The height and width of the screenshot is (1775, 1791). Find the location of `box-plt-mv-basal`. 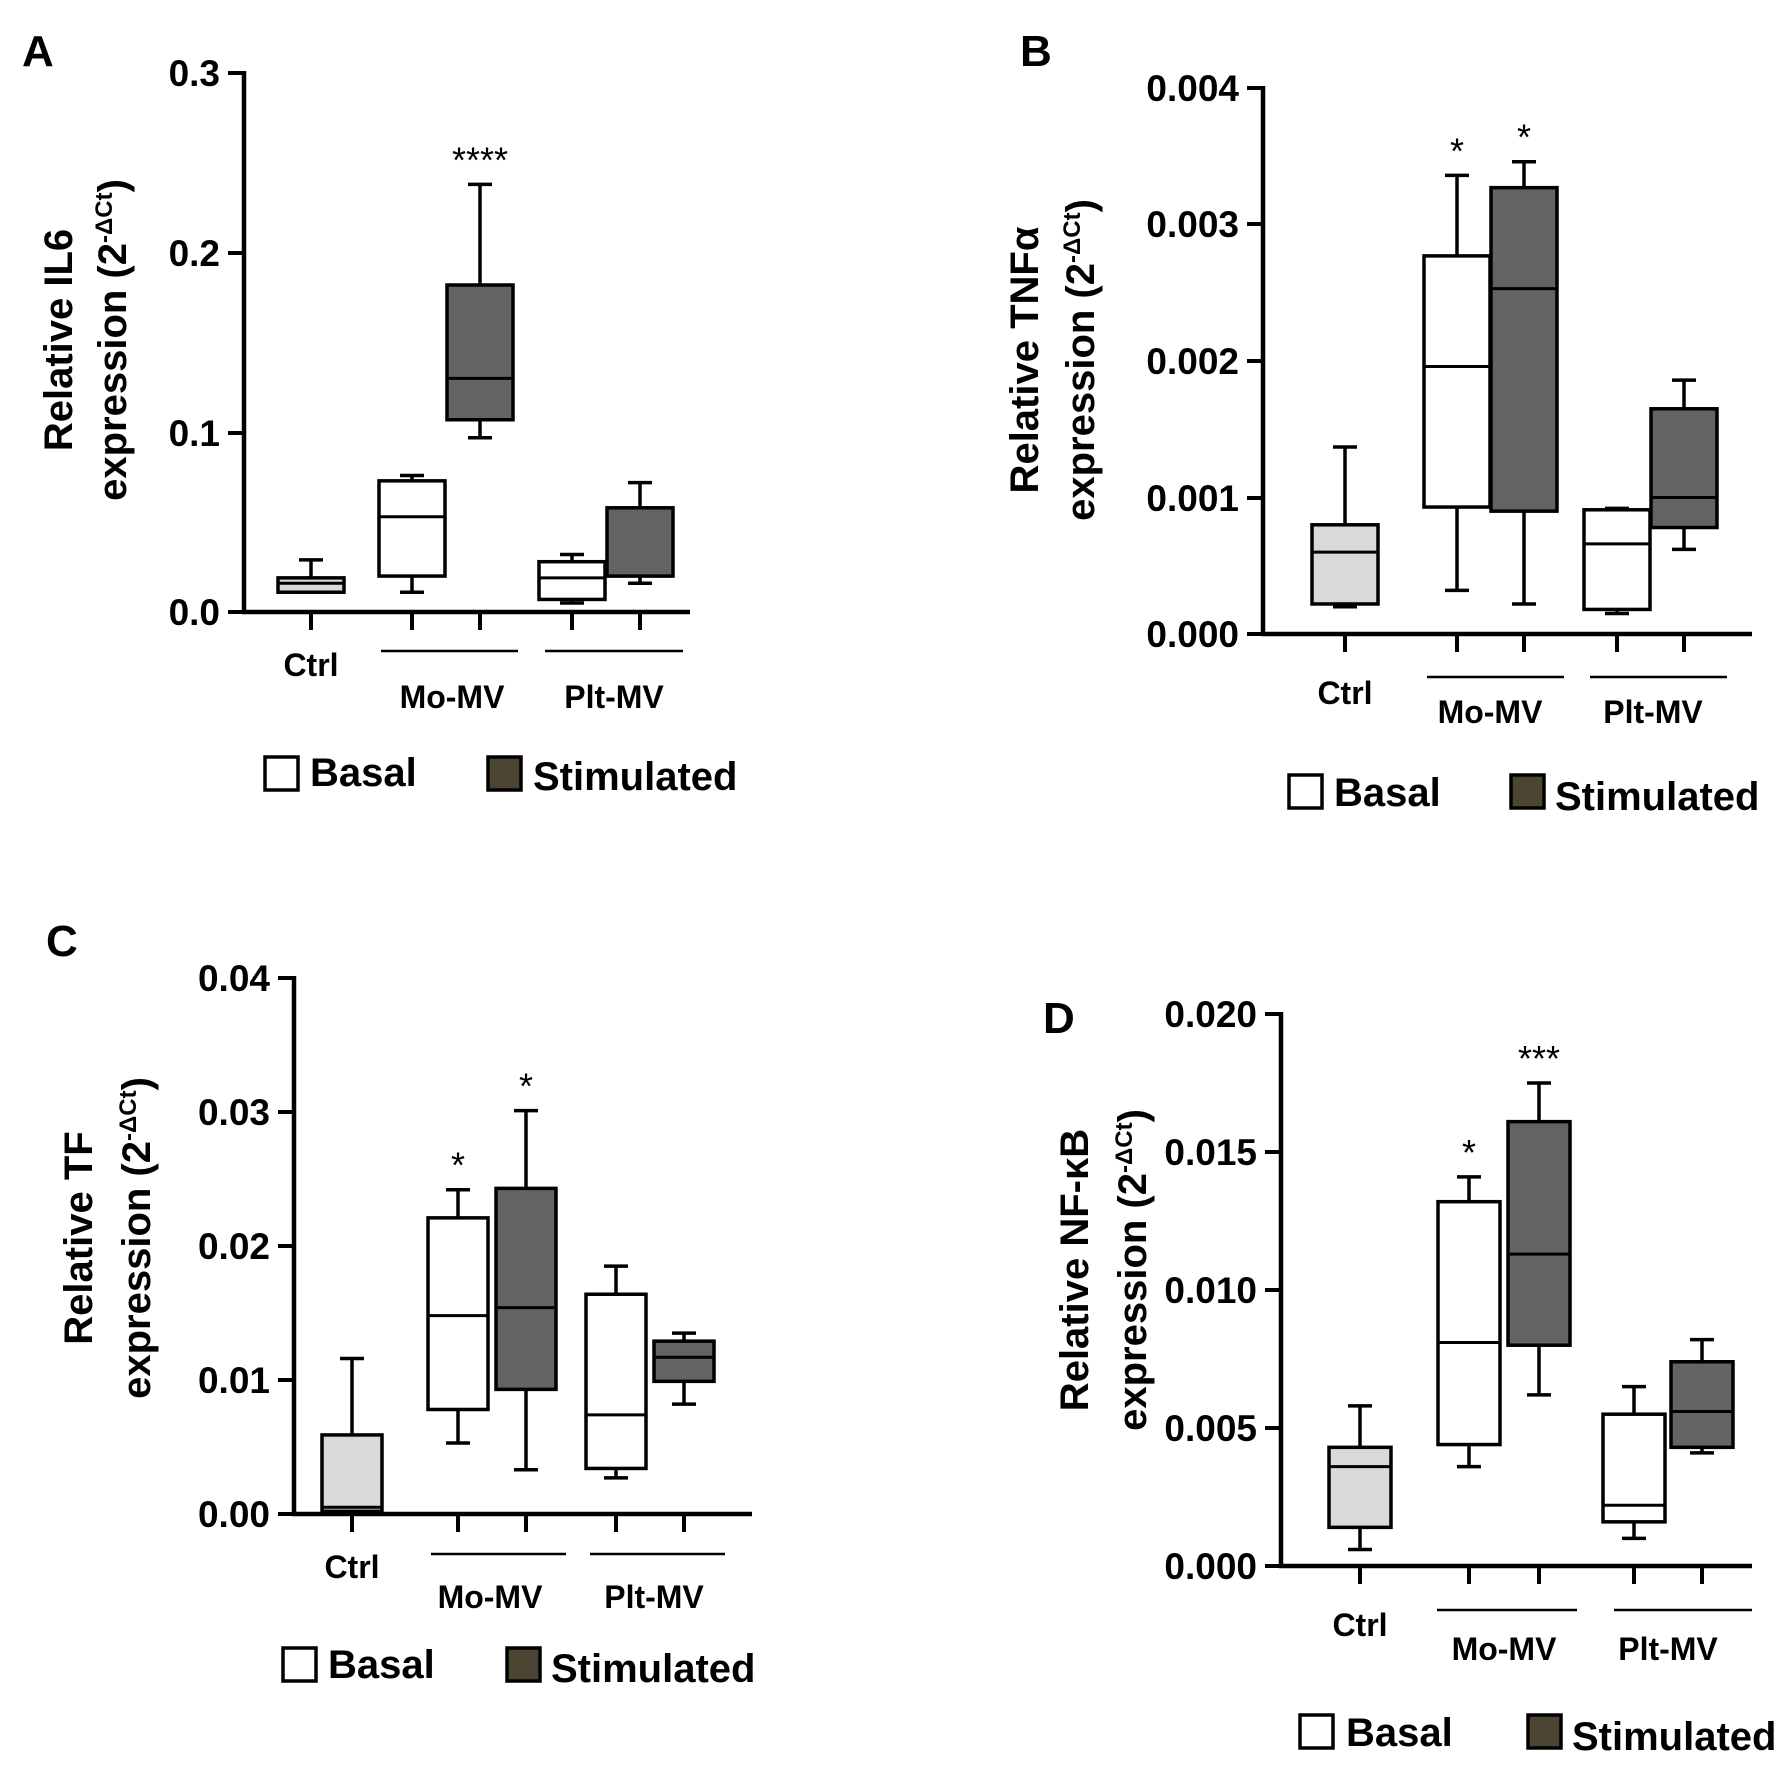

box-plt-mv-basal is located at coordinates (572, 578).